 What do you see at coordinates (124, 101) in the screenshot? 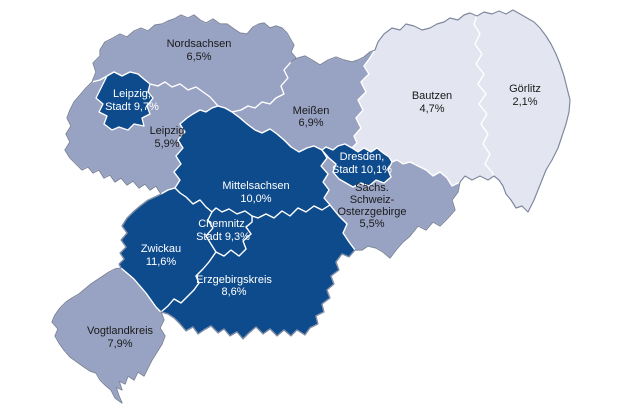
I see `region-leipzig-stadt` at bounding box center [124, 101].